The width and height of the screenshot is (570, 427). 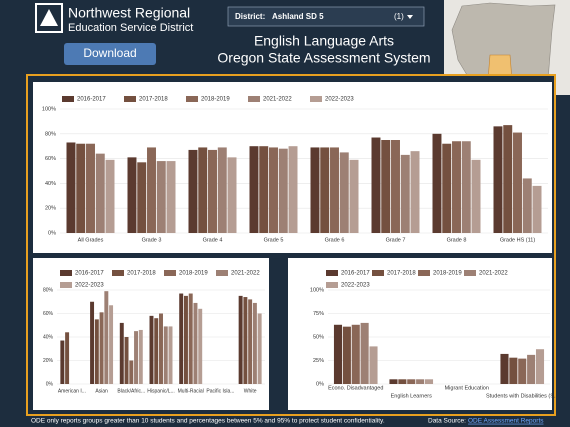 I want to click on download-button, so click(x=110, y=54).